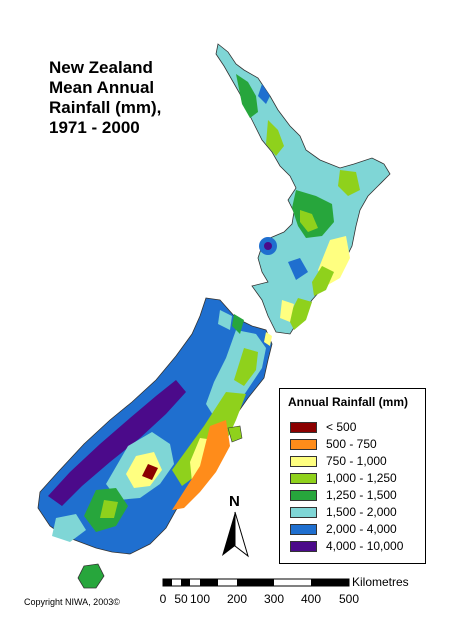 This screenshot has width=450, height=619. What do you see at coordinates (351, 444) in the screenshot?
I see `legend-label: 500 - 750` at bounding box center [351, 444].